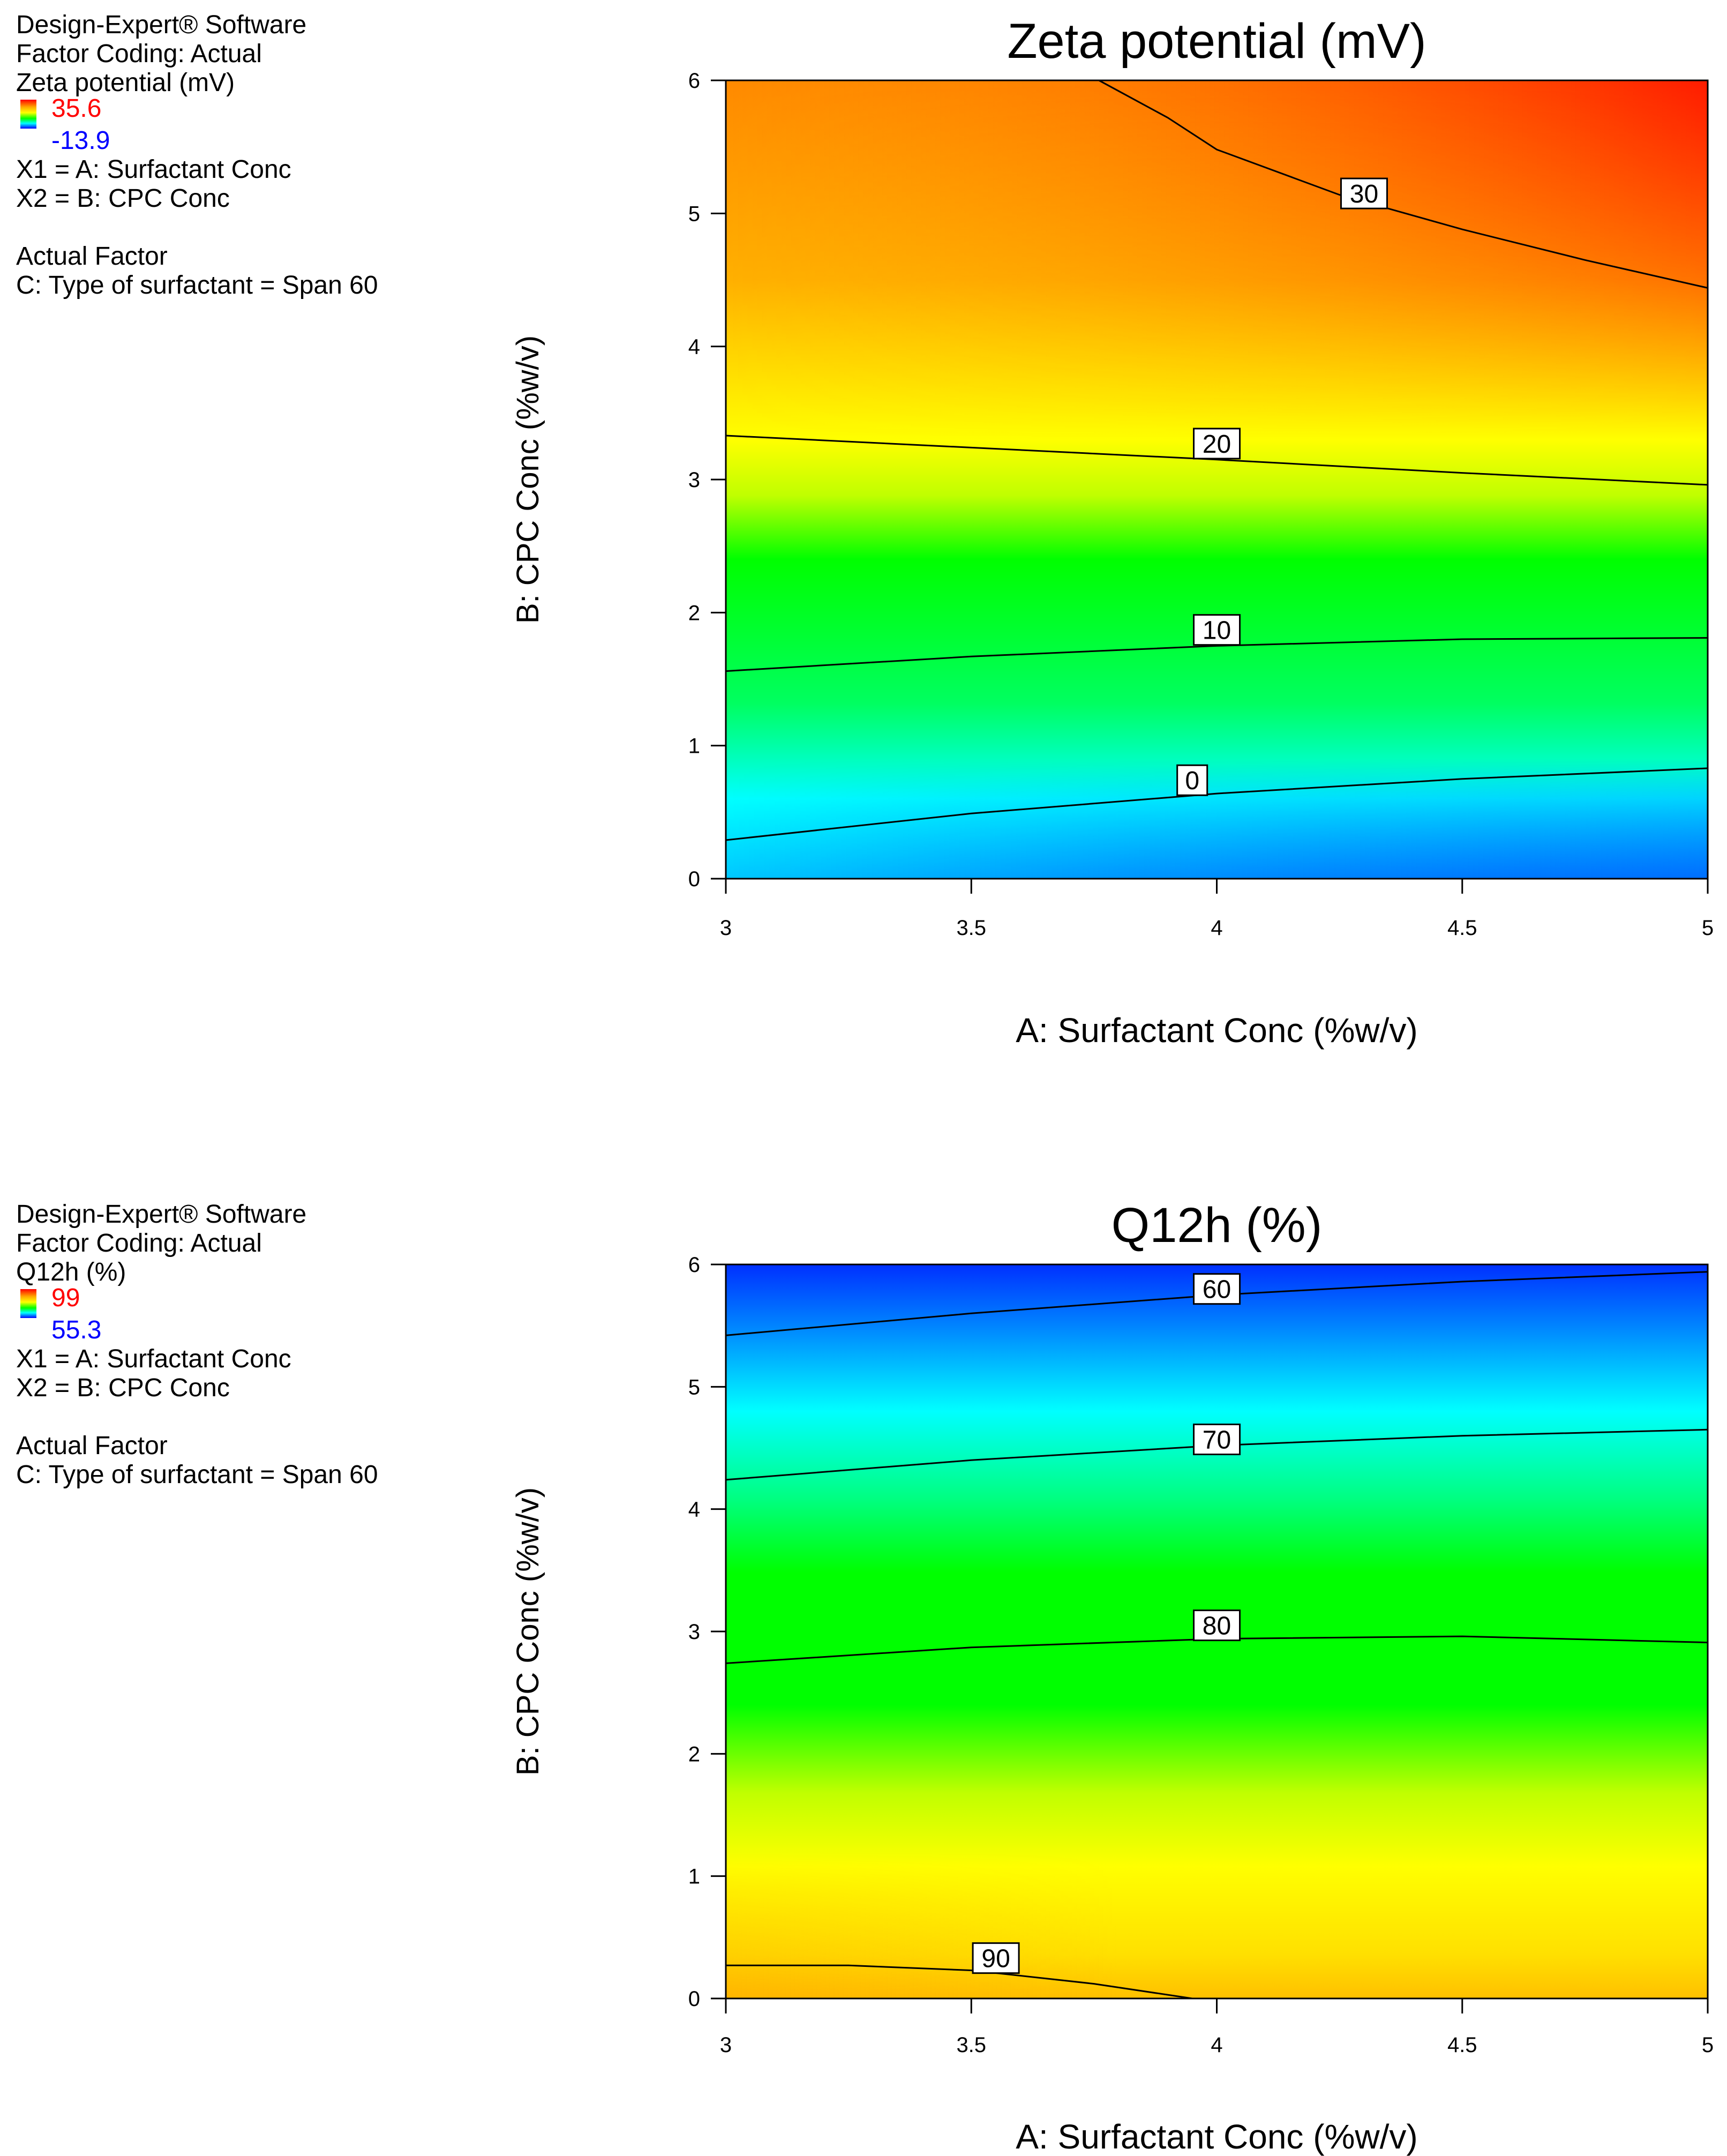 The image size is (1727, 2156). What do you see at coordinates (197, 1314) in the screenshot?
I see `color-legend: 99 55.3` at bounding box center [197, 1314].